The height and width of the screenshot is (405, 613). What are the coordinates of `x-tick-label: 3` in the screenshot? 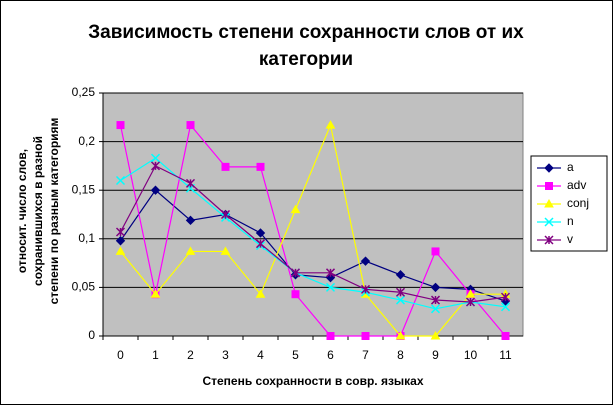 It's located at (225, 355).